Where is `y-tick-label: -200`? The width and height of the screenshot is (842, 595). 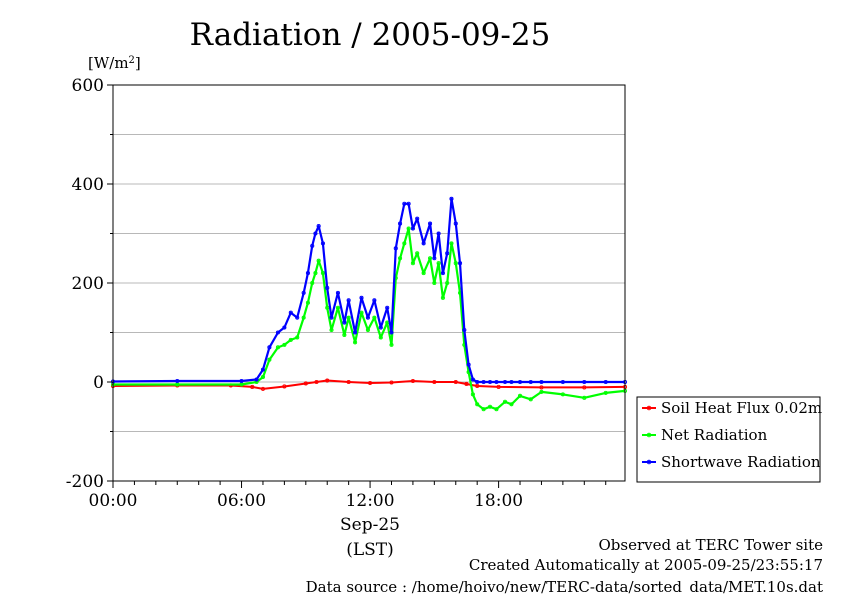
y-tick-label: -200 is located at coordinates (85, 482).